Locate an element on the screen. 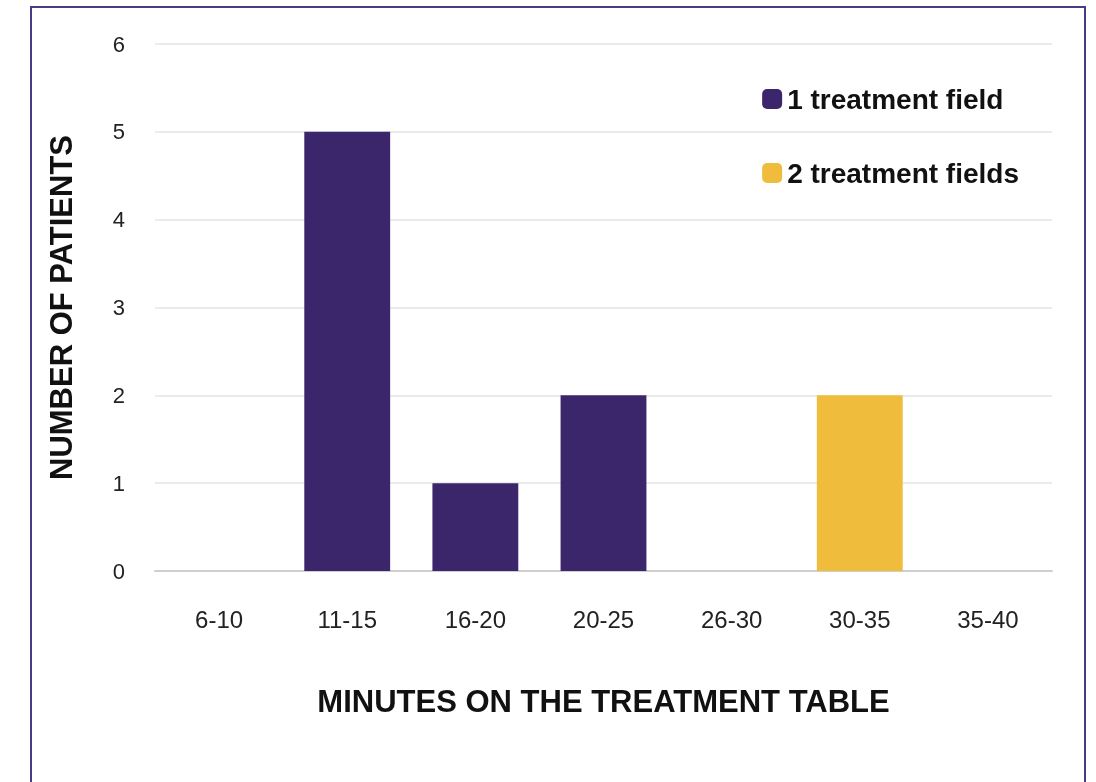 The width and height of the screenshot is (1096, 782). y-tick-label: 2 is located at coordinates (118, 395).